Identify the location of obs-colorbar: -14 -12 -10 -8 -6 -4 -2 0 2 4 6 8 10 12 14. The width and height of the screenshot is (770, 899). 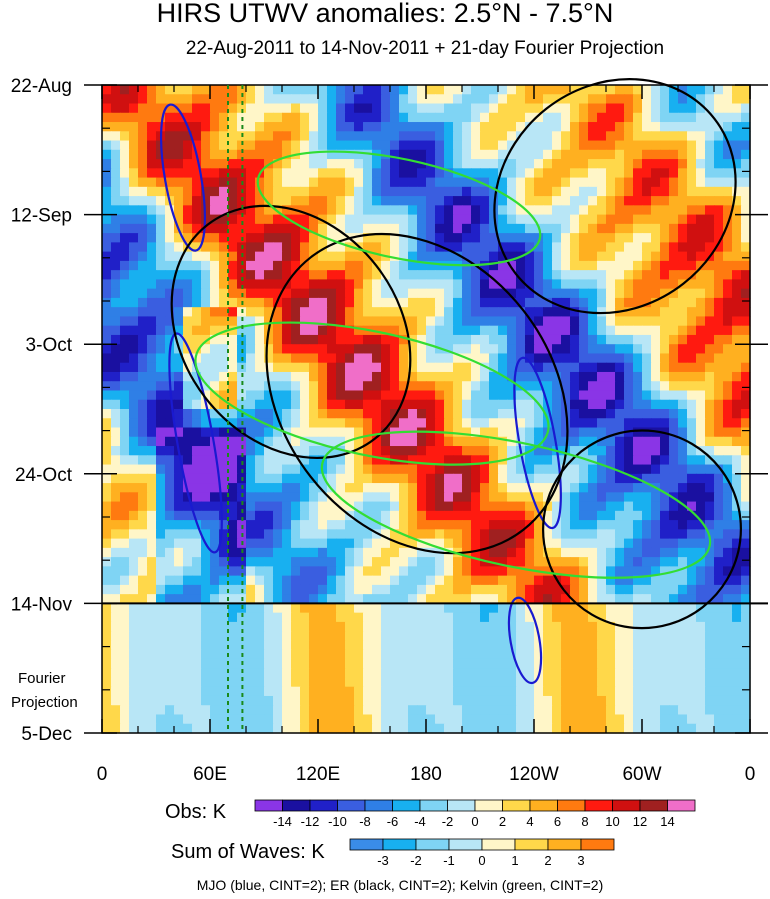
(475, 814).